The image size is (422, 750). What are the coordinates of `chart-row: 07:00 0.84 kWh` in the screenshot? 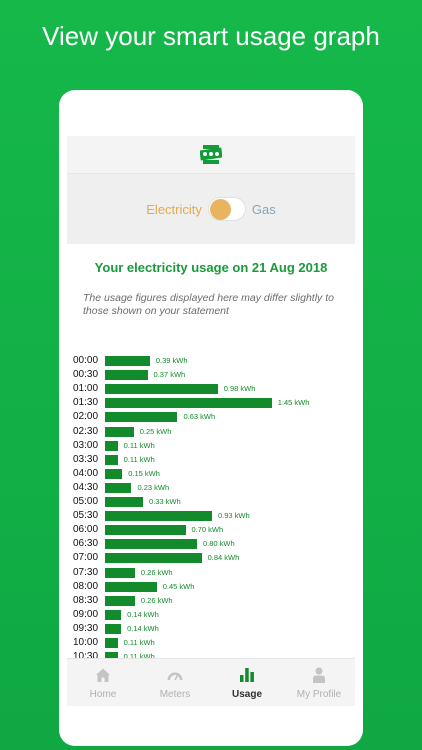 It's located at (211, 558).